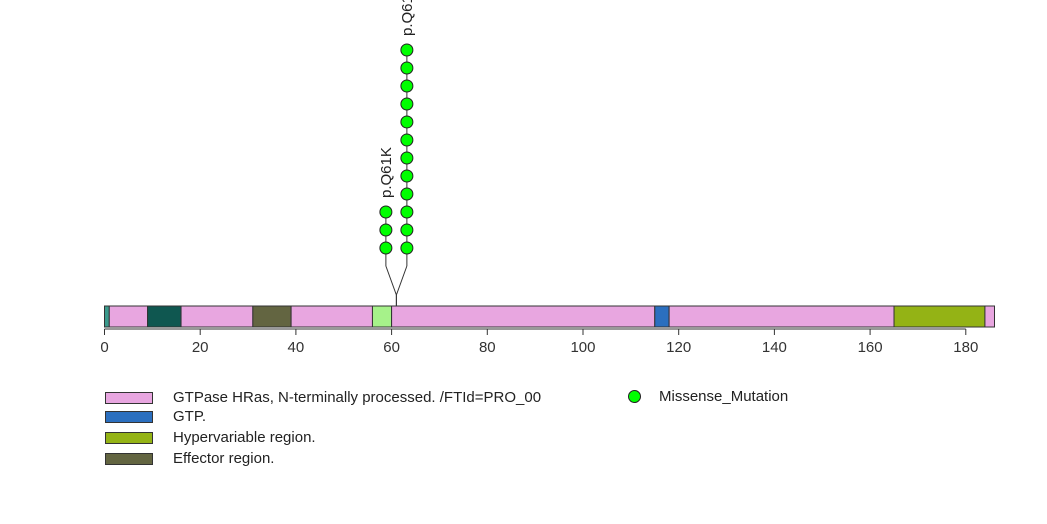  What do you see at coordinates (386, 172) in the screenshot?
I see `mutation-label: p.Q61K` at bounding box center [386, 172].